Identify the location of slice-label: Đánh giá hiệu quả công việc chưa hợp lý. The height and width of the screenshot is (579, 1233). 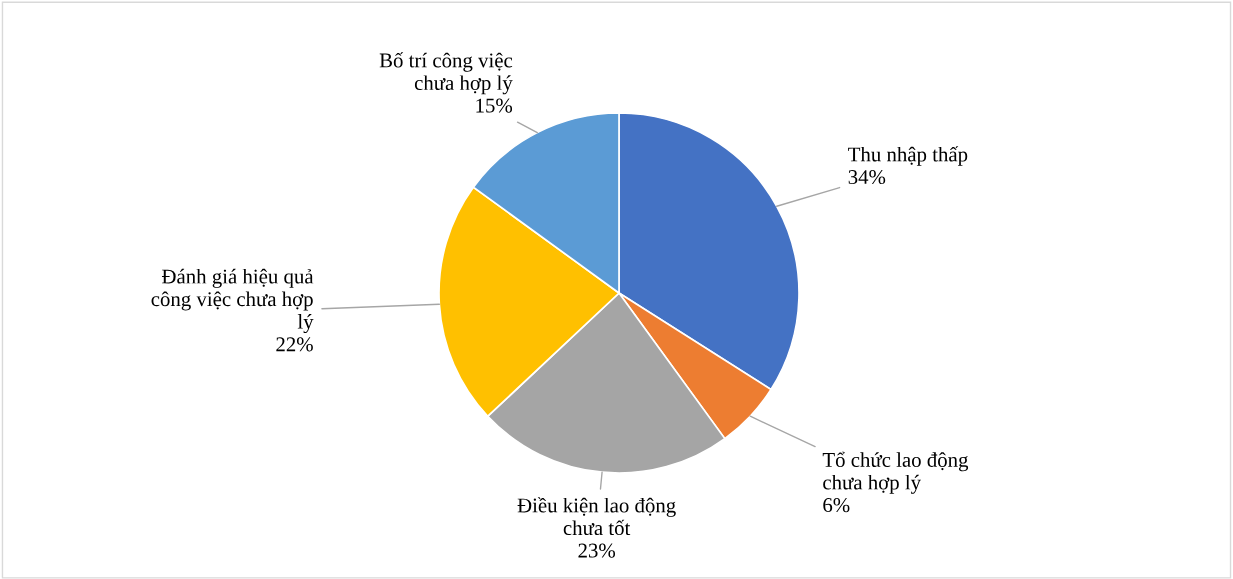
(232, 301).